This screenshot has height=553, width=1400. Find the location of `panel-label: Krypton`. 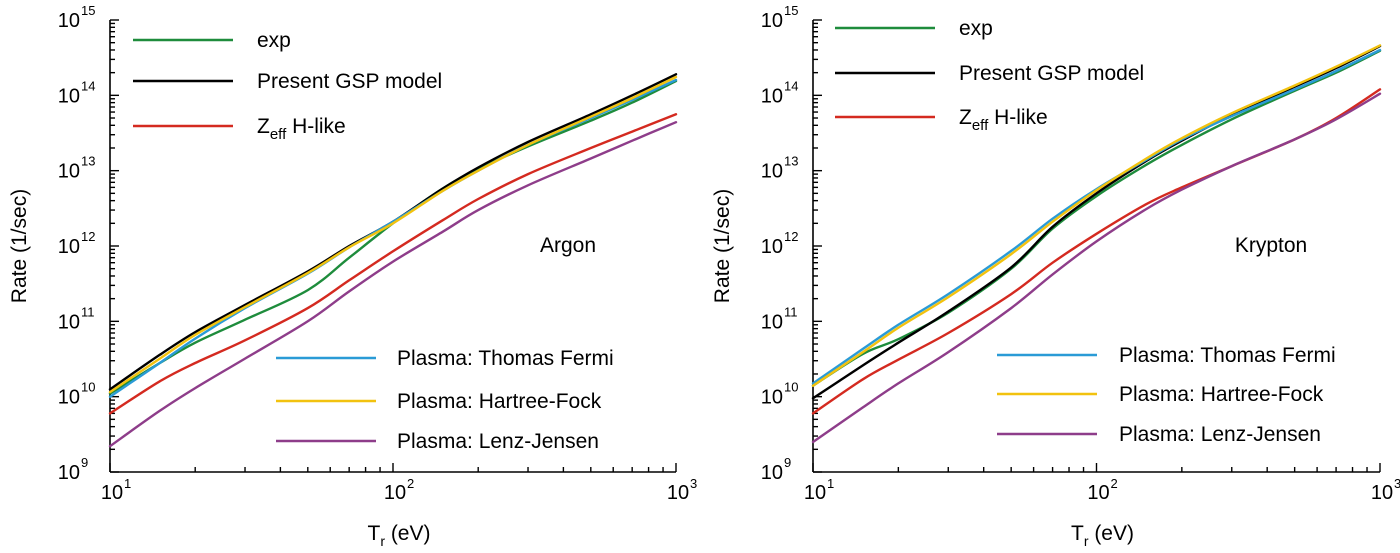

panel-label: Krypton is located at coordinates (1271, 245).